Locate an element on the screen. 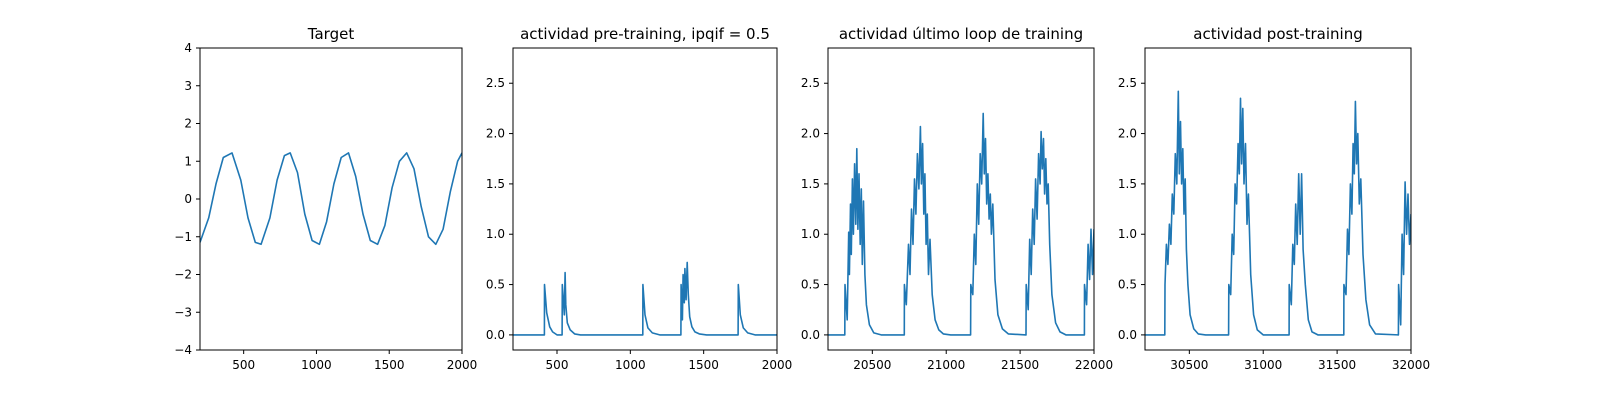  subplot-title: actividad post-training is located at coordinates (1277, 34).